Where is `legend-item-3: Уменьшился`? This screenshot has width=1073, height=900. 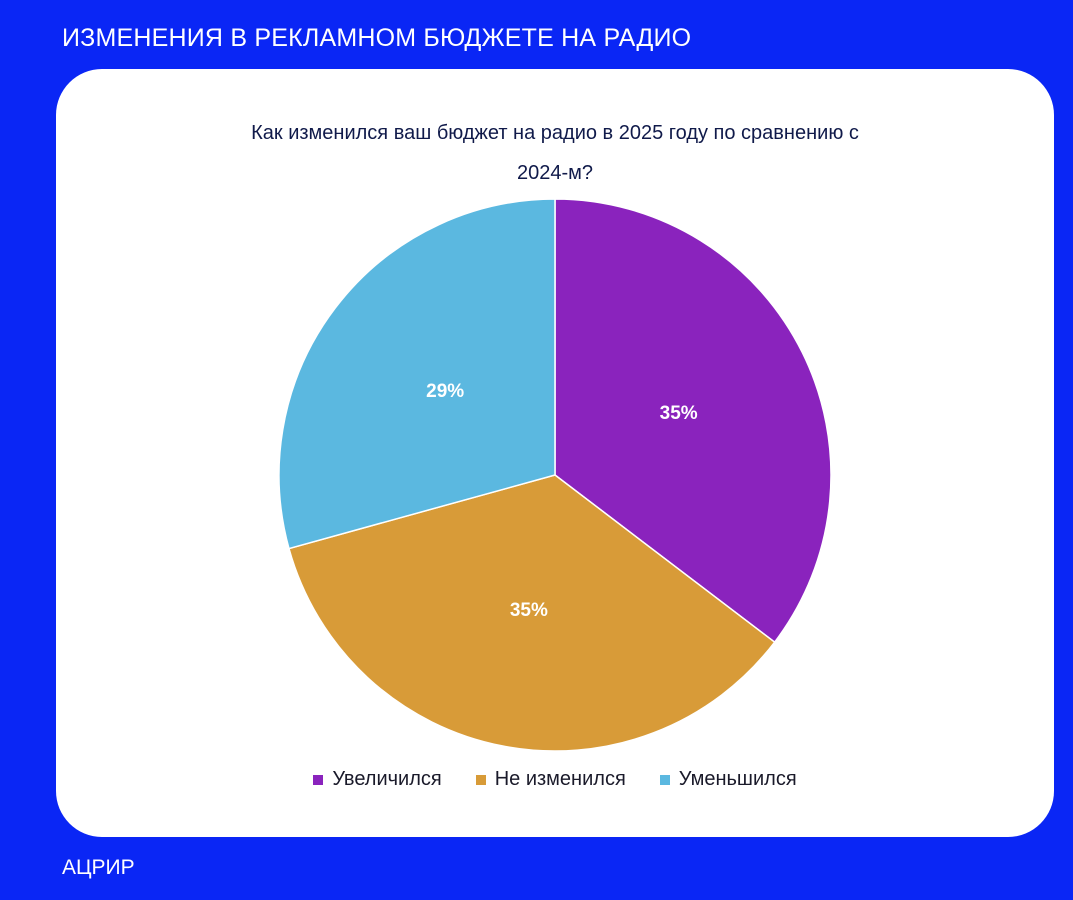
legend-item-3: Уменьшился is located at coordinates (728, 779).